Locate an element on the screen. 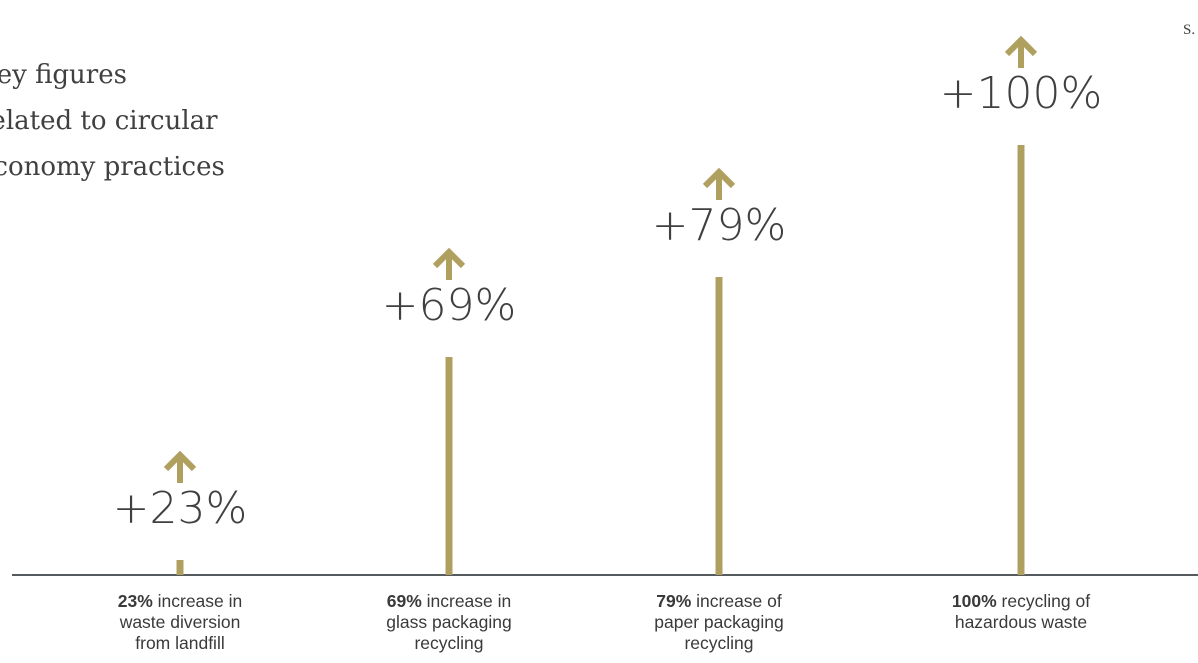 This screenshot has width=1198, height=663. value-label-1: +23% is located at coordinates (180, 508).